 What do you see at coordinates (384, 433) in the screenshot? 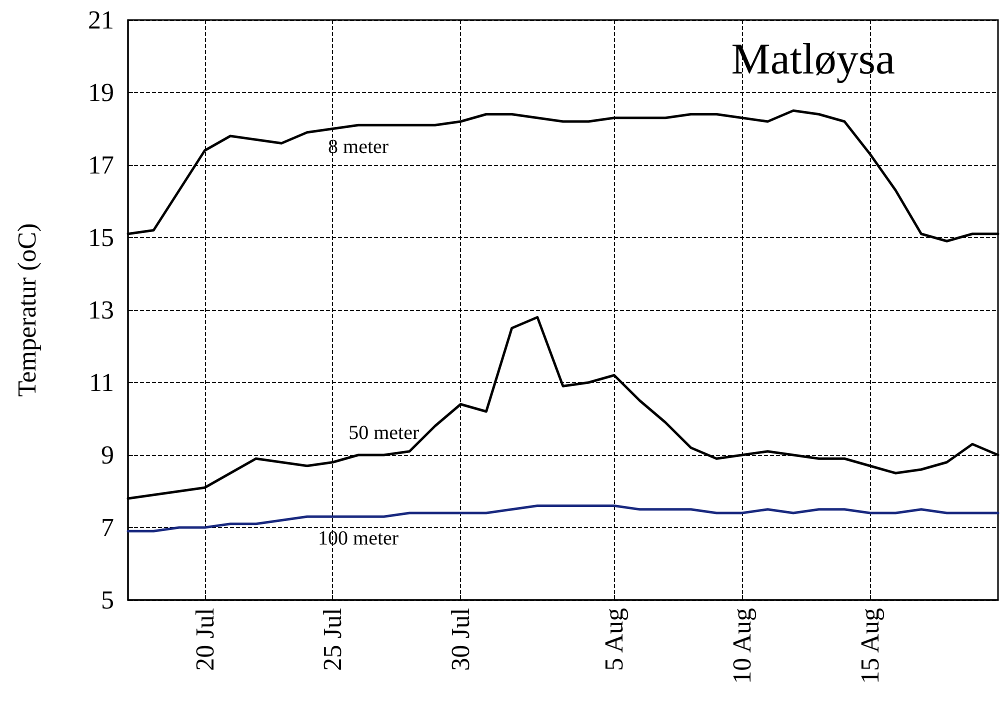
I see `series-label: 50 meter` at bounding box center [384, 433].